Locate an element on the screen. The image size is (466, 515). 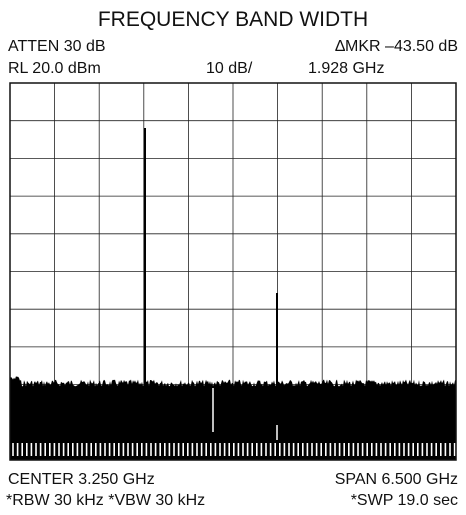
rbw-vbw: *RBW 30 kHz *VBW 30 kHz is located at coordinates (105, 500).